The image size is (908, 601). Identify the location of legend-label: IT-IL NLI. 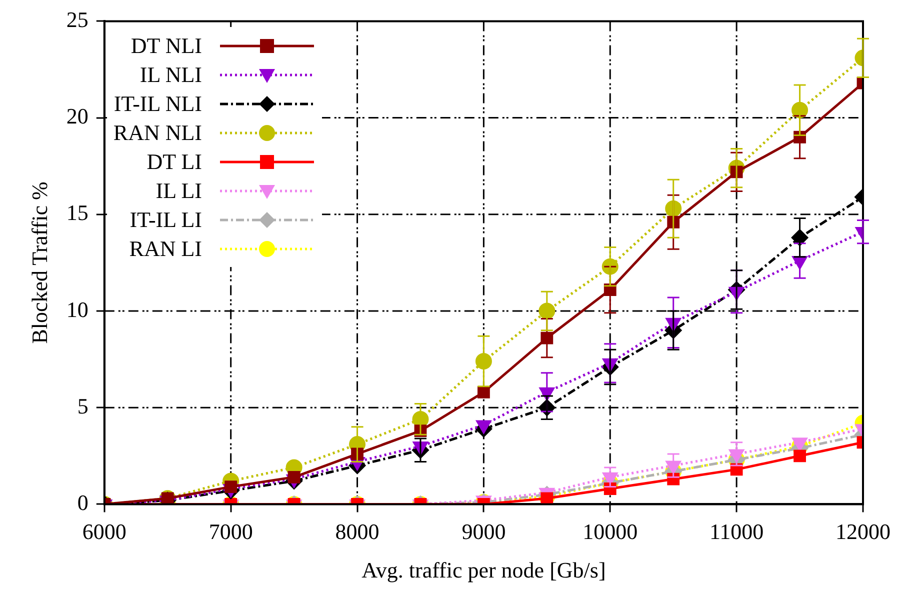
(158, 104).